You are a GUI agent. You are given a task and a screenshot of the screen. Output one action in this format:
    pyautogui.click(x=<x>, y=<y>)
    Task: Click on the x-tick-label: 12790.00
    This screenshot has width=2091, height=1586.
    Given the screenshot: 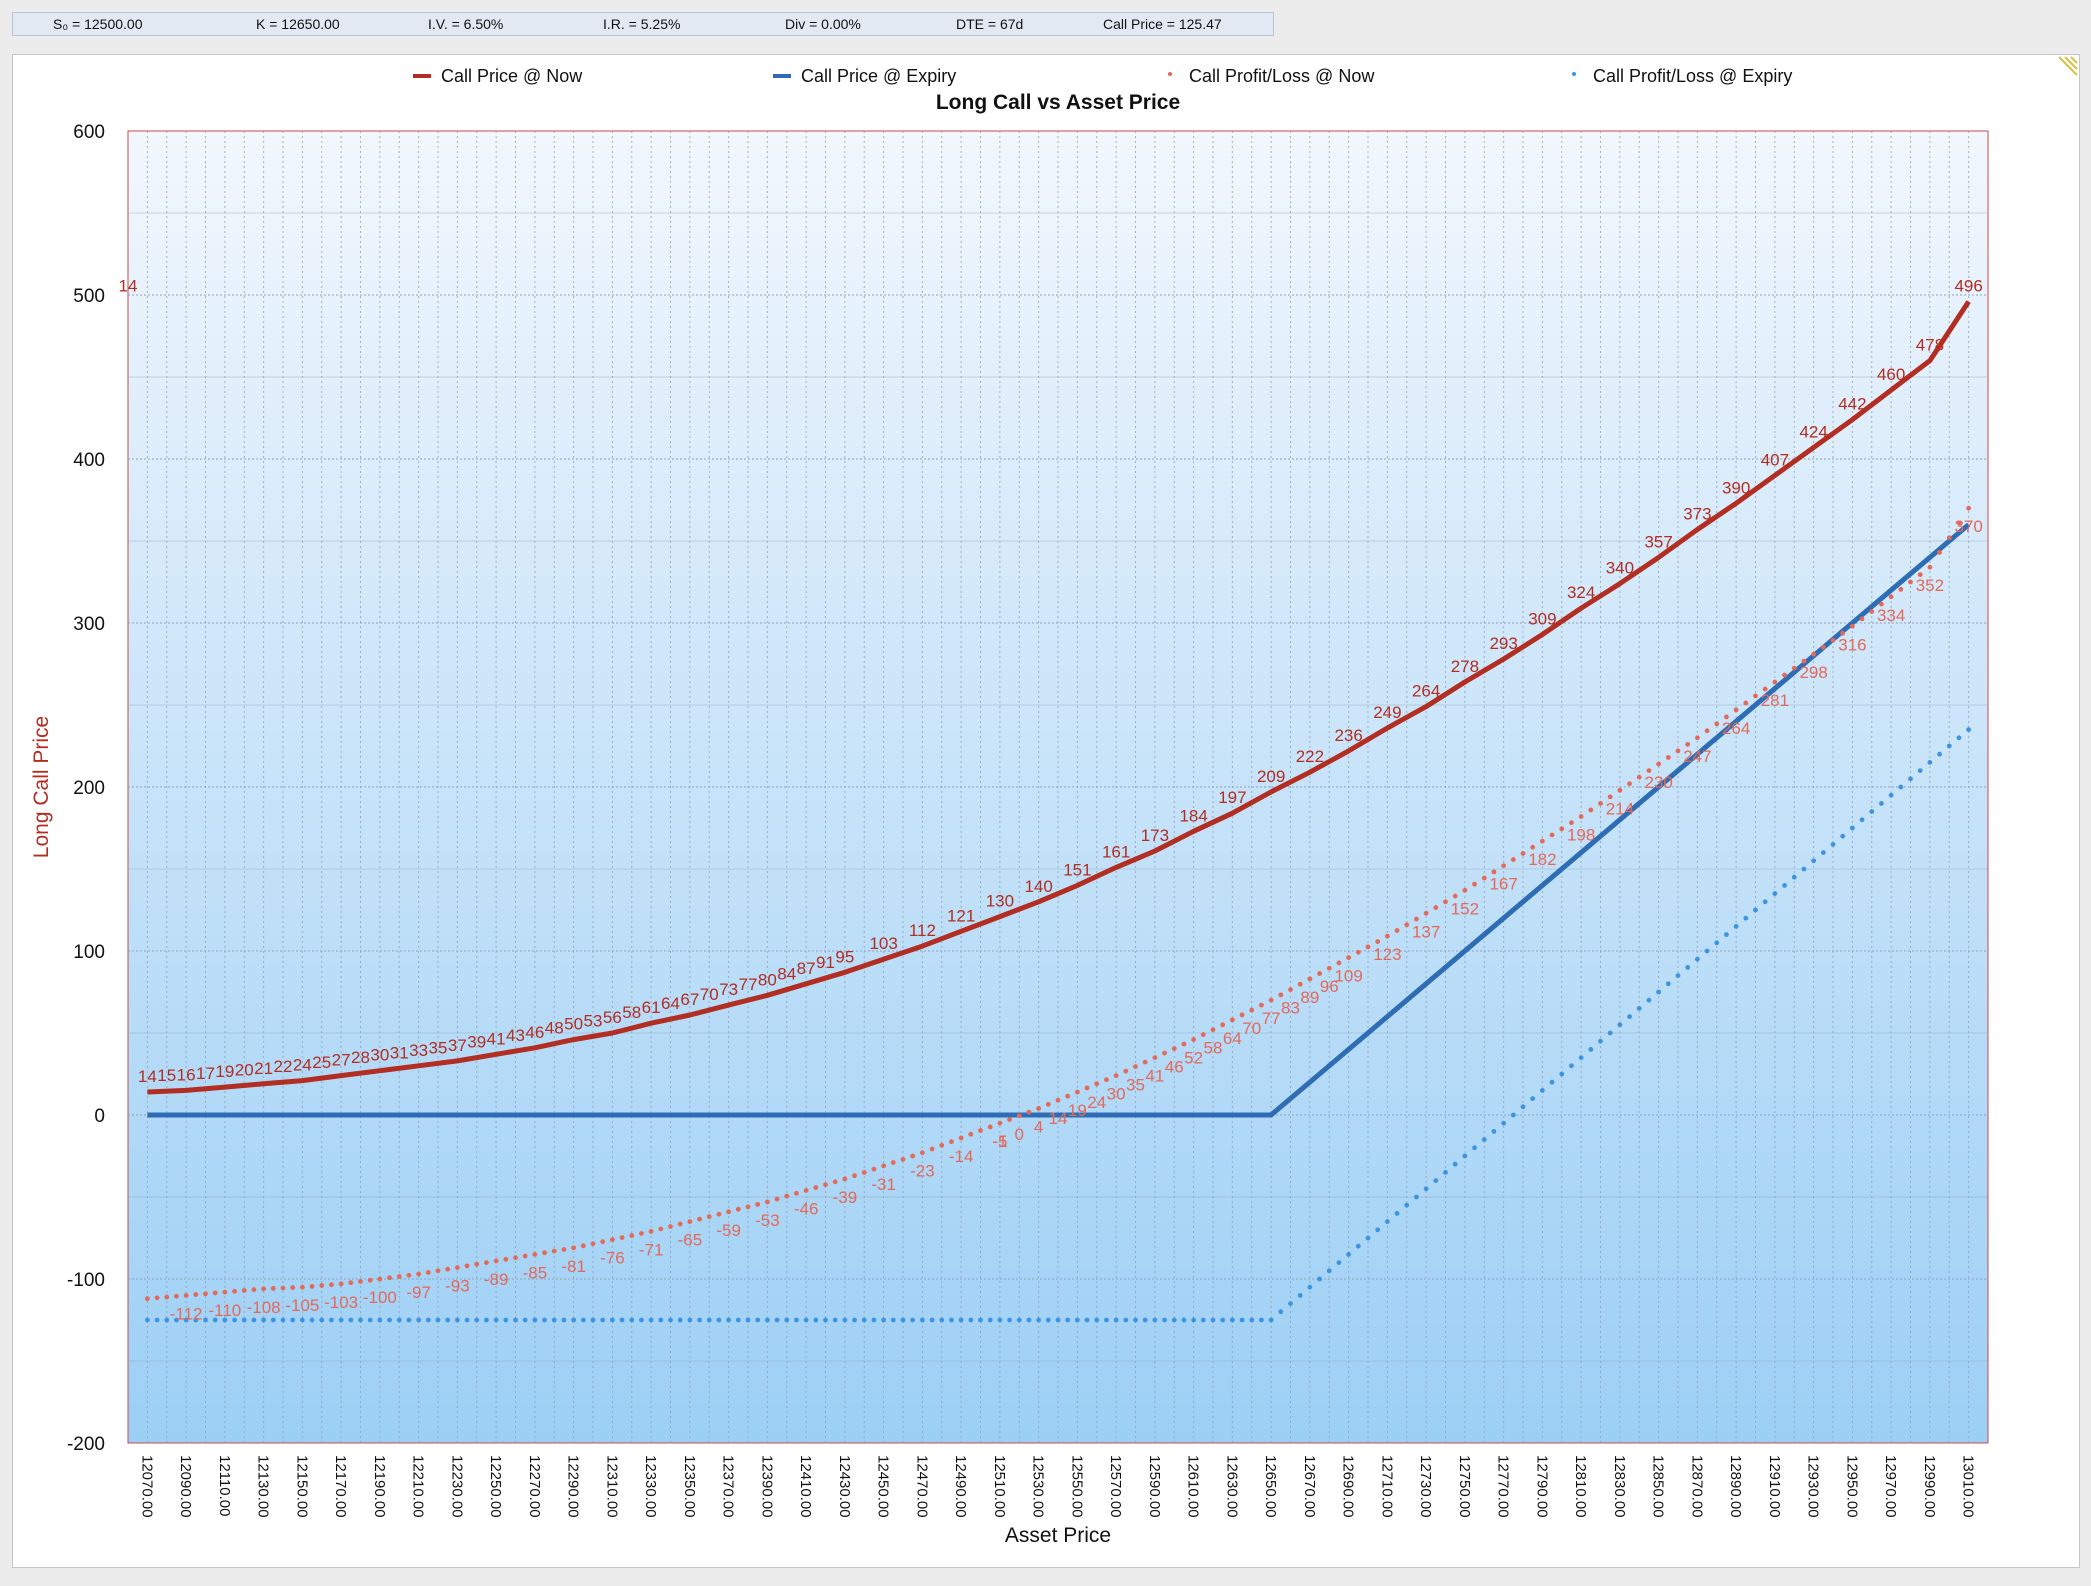 What is the action you would take?
    pyautogui.click(x=1541, y=1486)
    